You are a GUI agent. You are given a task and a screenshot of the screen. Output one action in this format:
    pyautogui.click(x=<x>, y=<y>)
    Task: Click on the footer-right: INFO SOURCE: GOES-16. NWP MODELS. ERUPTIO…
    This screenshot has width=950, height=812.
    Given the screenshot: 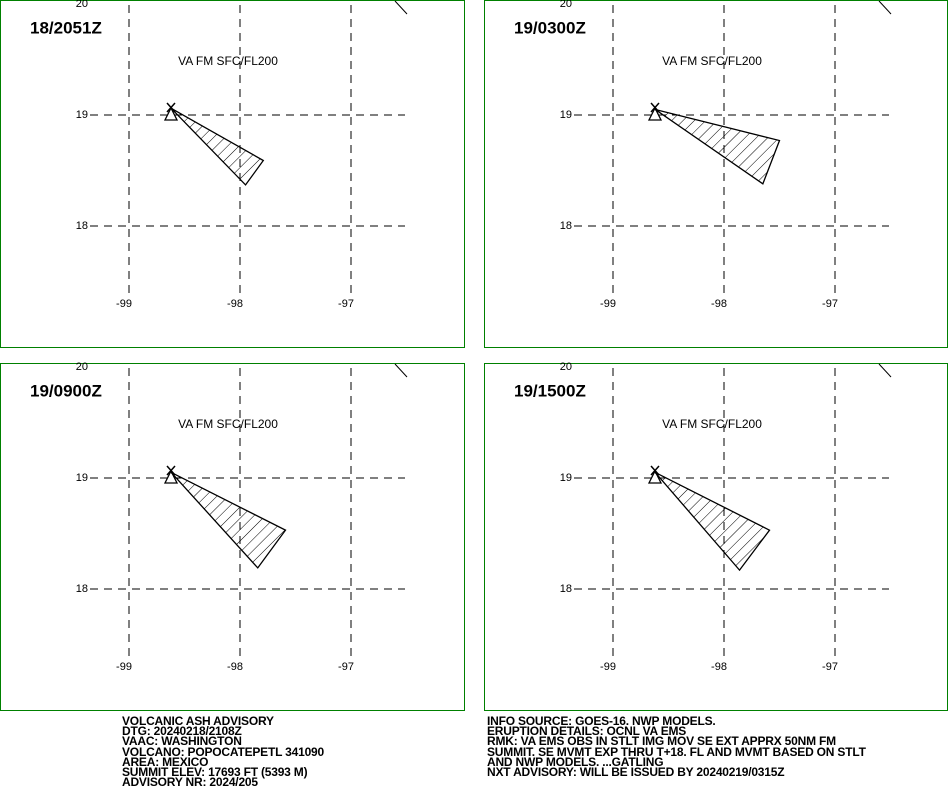 What is the action you would take?
    pyautogui.click(x=676, y=747)
    